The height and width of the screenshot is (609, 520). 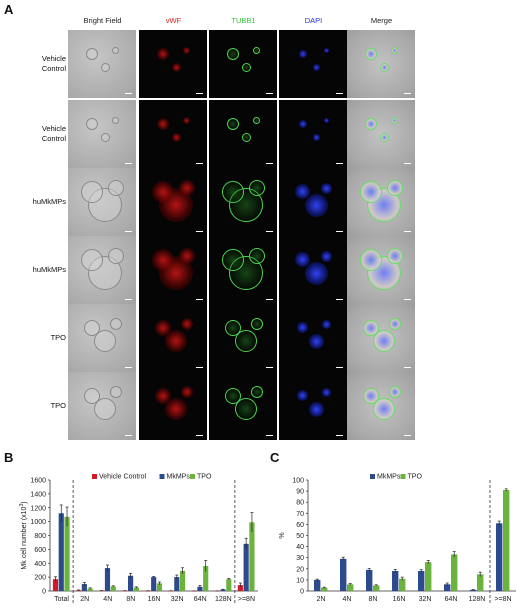 I want to click on y-tick-label: 1600, so click(x=38, y=481).